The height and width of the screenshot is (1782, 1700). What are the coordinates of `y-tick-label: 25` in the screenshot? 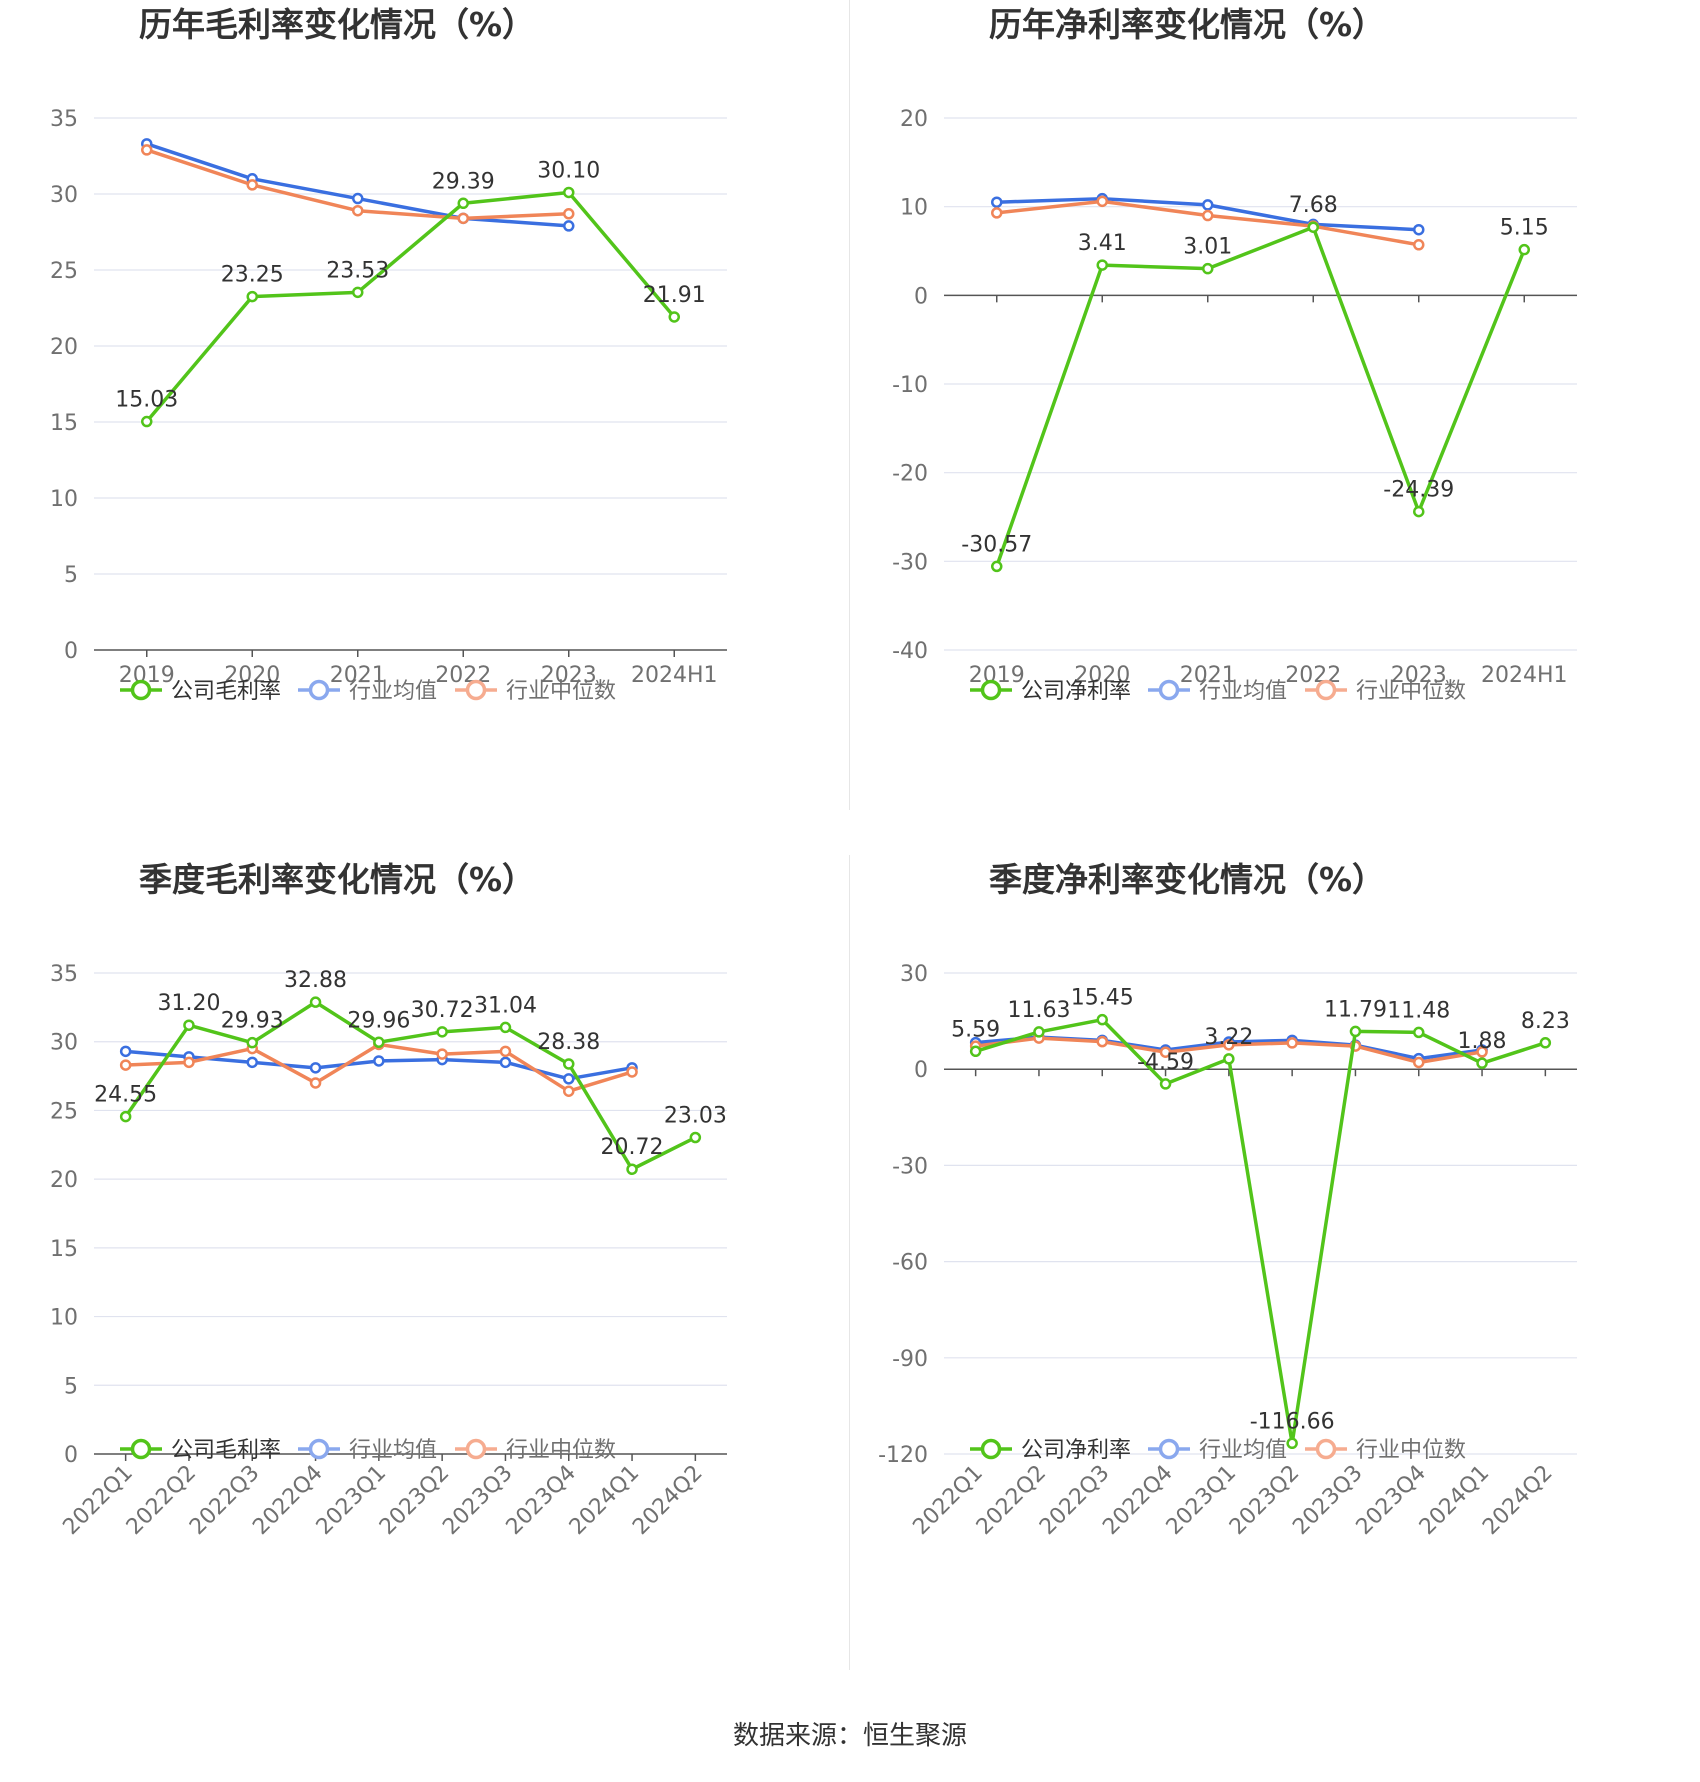 It's located at (64, 271).